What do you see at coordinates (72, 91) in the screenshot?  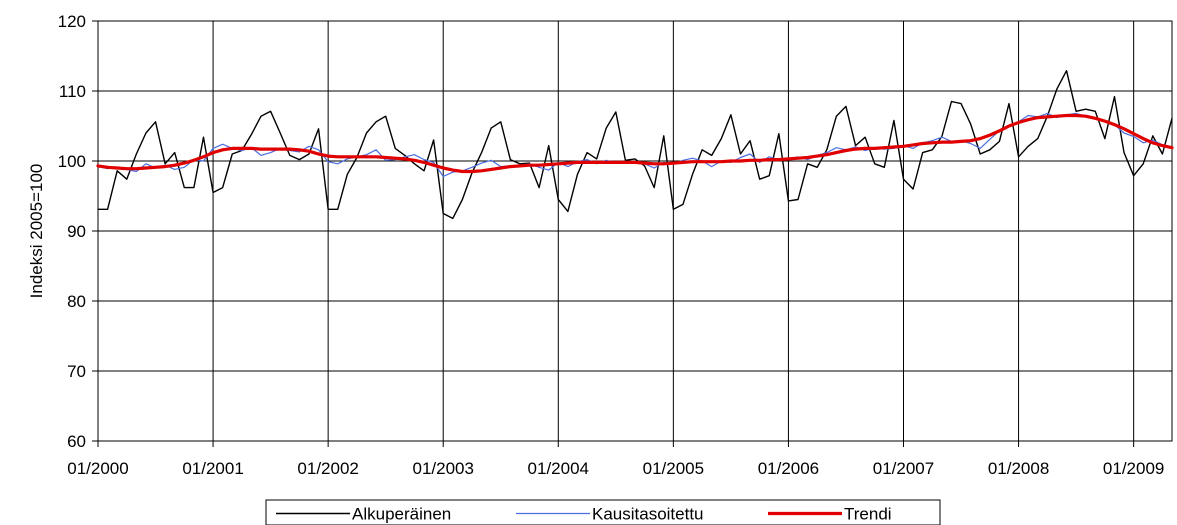 I see `y-tick-label: 110` at bounding box center [72, 91].